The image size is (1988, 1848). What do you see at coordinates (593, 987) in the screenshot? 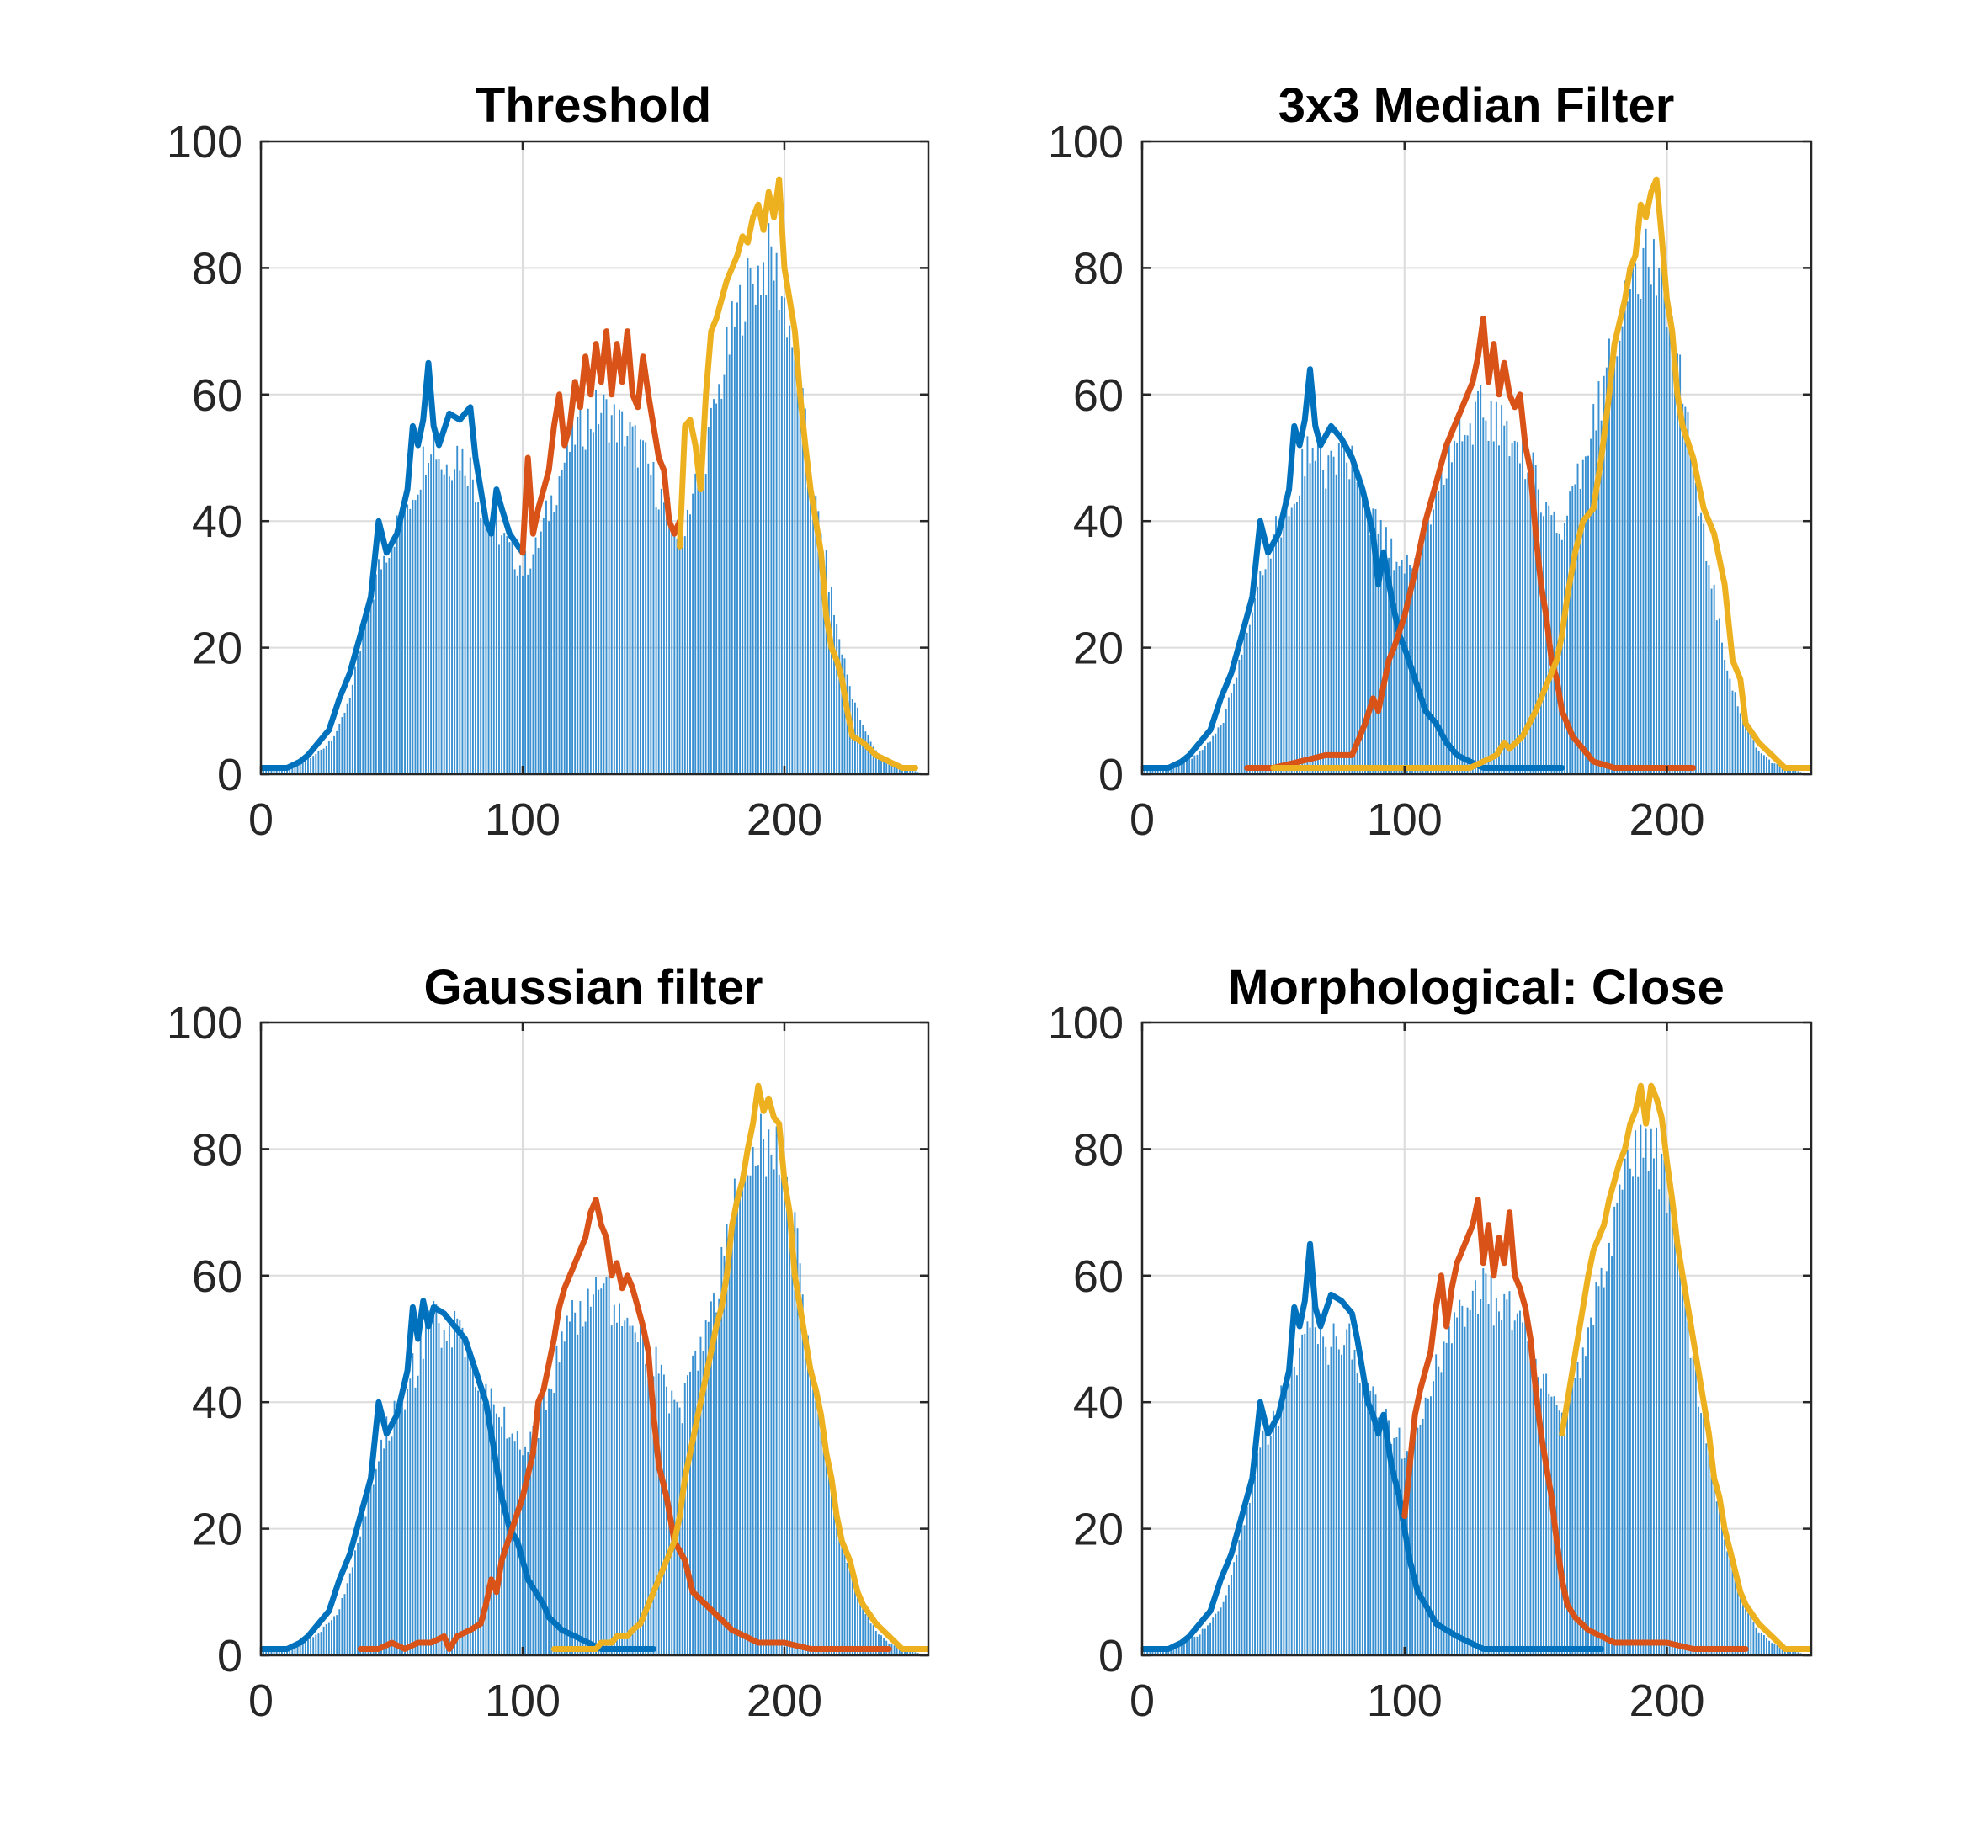
I see `subplot-title: Gaussian filter` at bounding box center [593, 987].